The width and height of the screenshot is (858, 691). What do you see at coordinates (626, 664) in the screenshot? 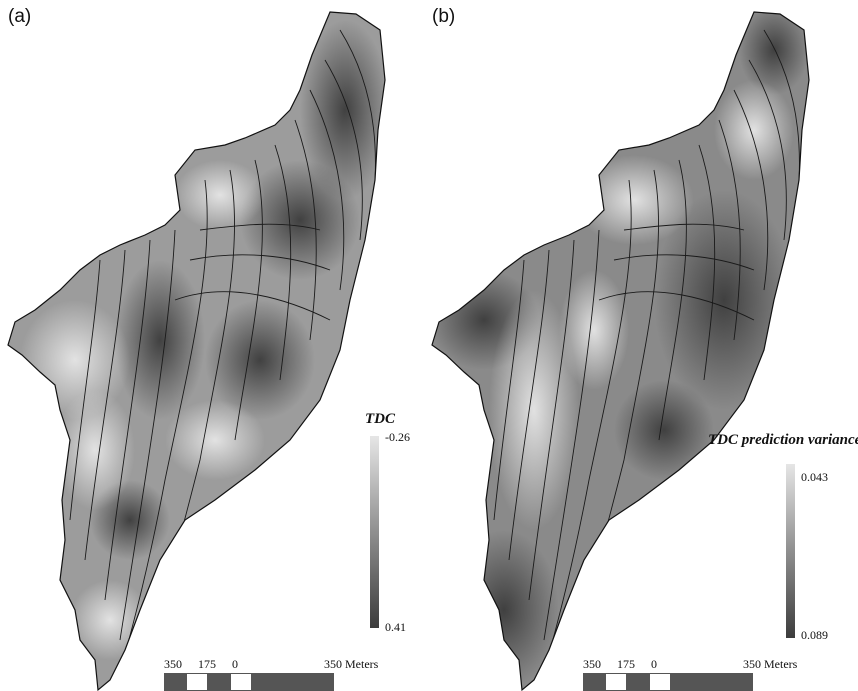
I see `scalebar-b-tick: 175` at bounding box center [626, 664].